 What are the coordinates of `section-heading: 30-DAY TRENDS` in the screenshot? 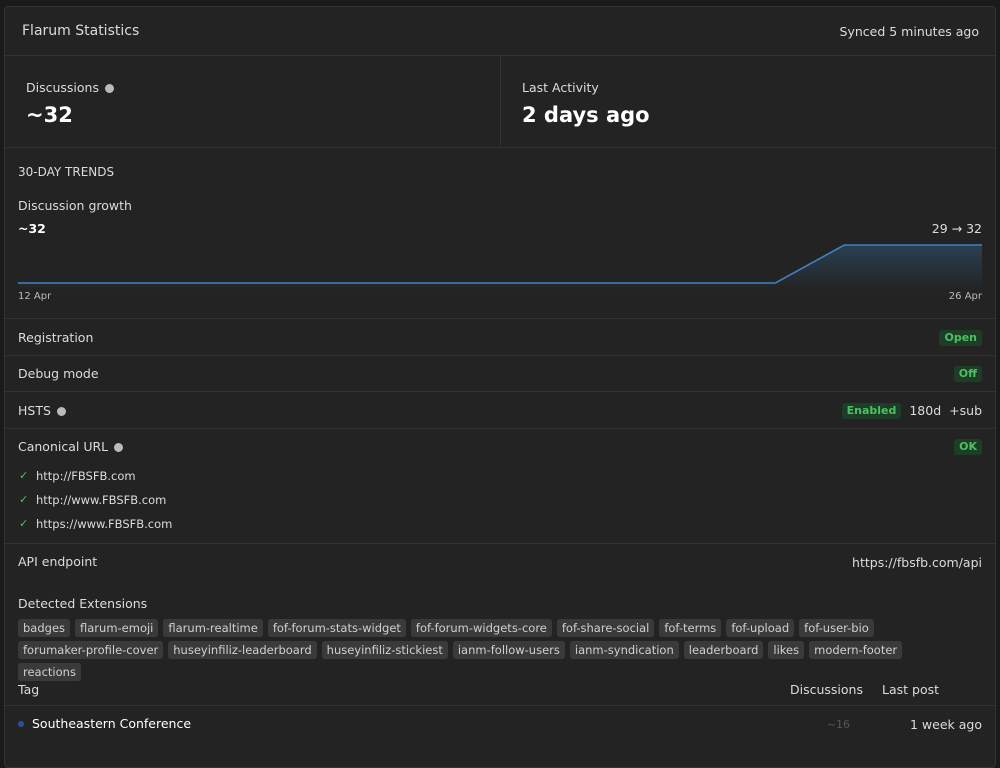 It's located at (66, 172).